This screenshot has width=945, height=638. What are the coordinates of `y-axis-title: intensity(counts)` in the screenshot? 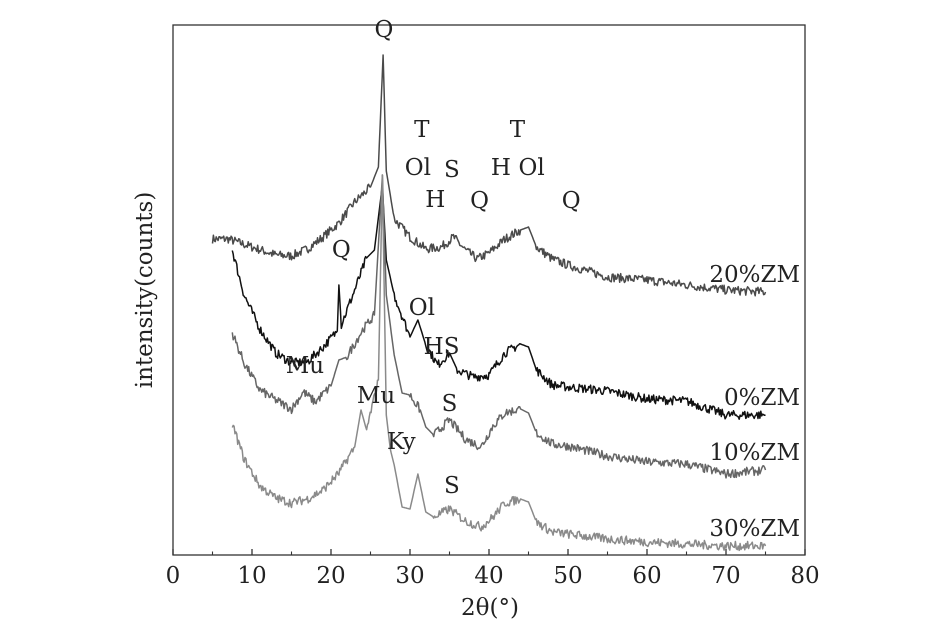 It's located at (145, 290).